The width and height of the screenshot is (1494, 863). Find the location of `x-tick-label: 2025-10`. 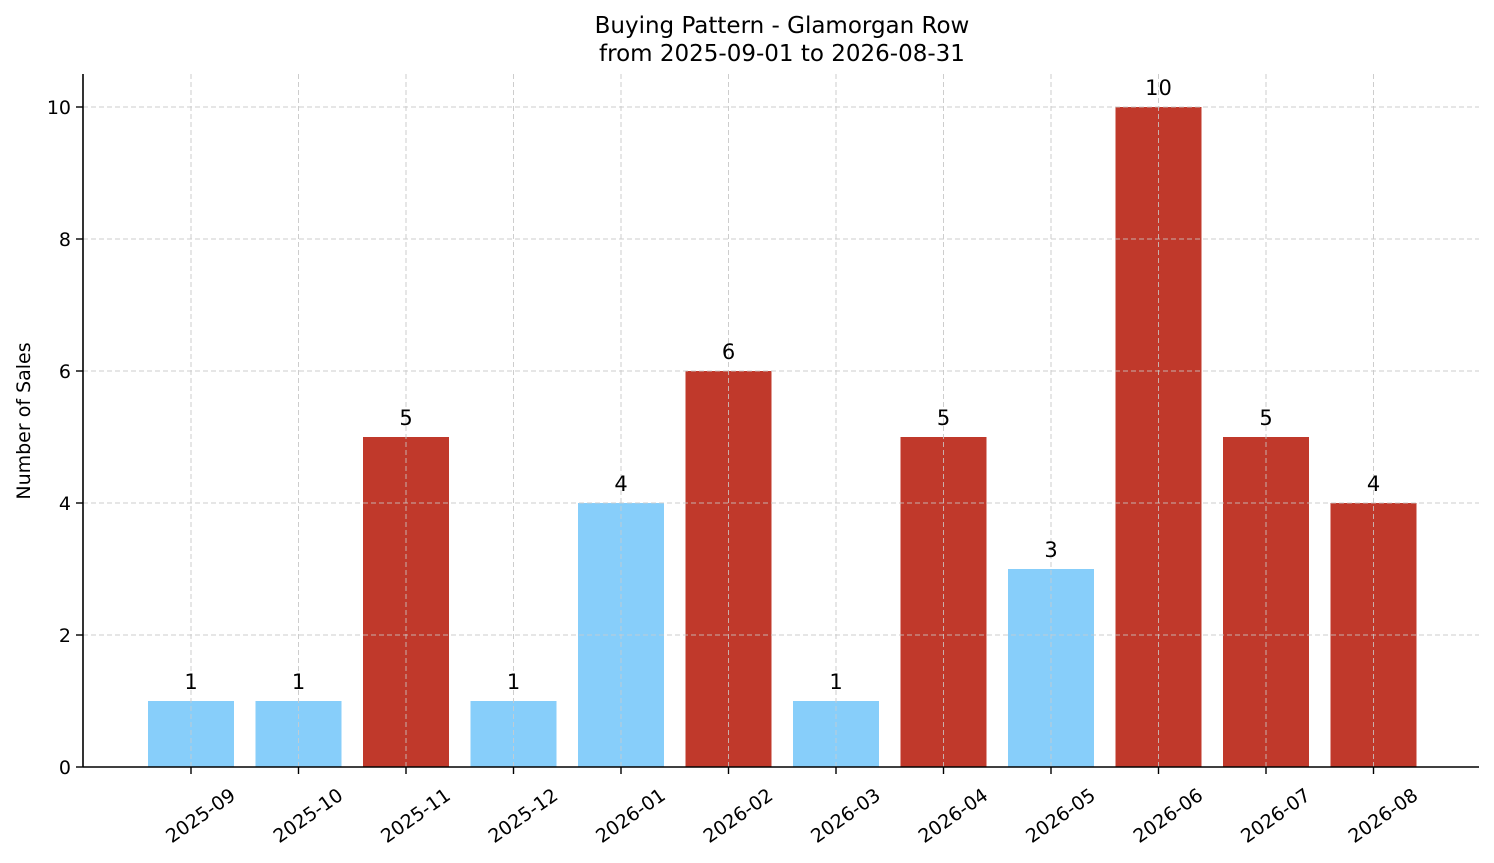

x-tick-label: 2025-10 is located at coordinates (309, 816).